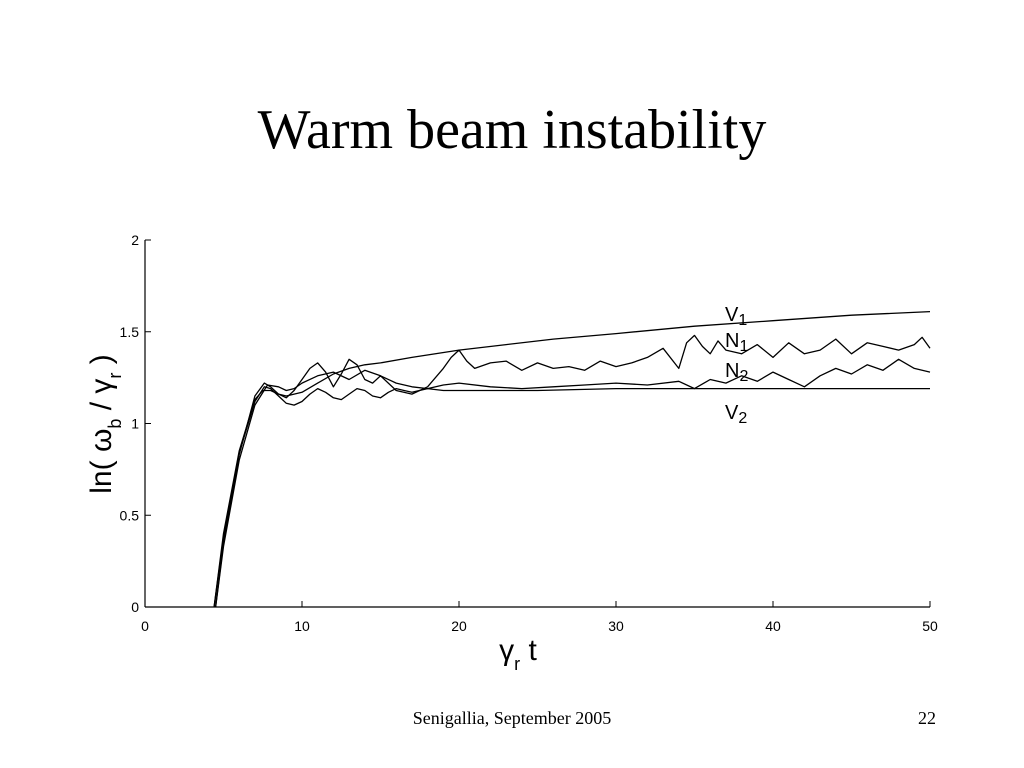 The width and height of the screenshot is (1024, 768). I want to click on slide-title: Warm beam instability, so click(512, 130).